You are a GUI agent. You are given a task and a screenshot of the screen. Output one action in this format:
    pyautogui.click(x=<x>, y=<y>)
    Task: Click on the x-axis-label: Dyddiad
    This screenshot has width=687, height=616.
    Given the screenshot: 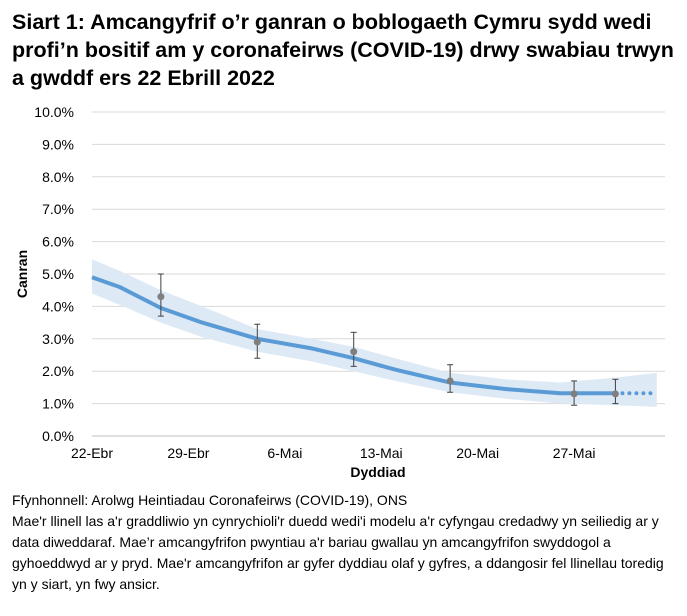 What is the action you would take?
    pyautogui.click(x=377, y=472)
    